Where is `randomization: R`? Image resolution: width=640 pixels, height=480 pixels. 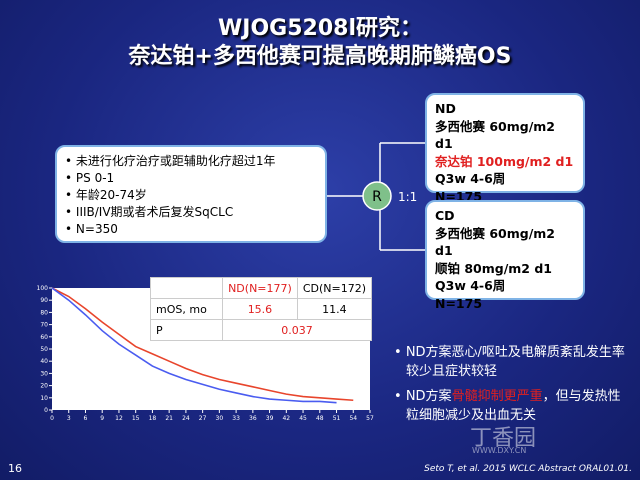 randomization: R is located at coordinates (377, 197).